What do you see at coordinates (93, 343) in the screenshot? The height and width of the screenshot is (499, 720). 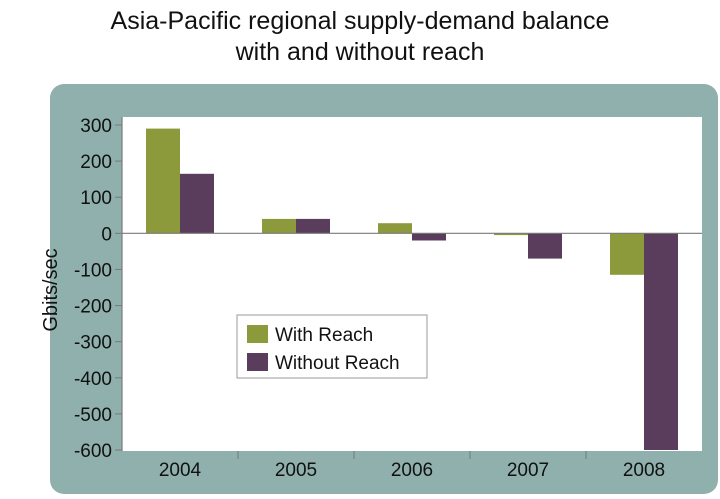 I see `y-tick-label: -300` at bounding box center [93, 343].